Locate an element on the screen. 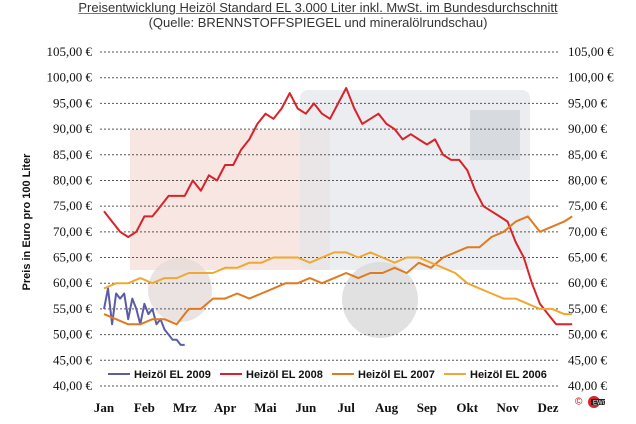 This screenshot has width=636, height=424. y-axis-label: Preis in Euro pro 100 Liter is located at coordinates (27, 222).